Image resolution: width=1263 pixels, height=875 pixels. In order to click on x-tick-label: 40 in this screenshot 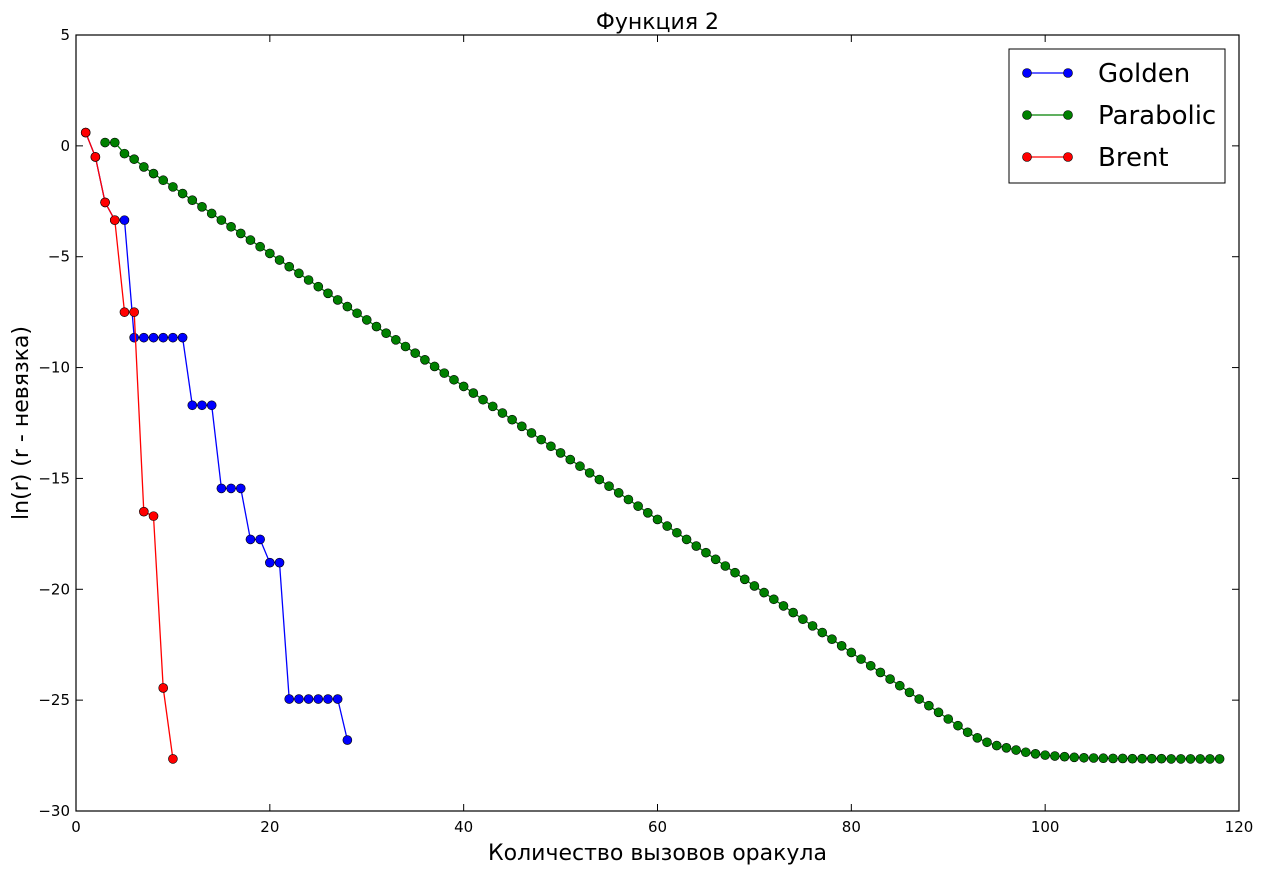, I will do `click(463, 827)`.